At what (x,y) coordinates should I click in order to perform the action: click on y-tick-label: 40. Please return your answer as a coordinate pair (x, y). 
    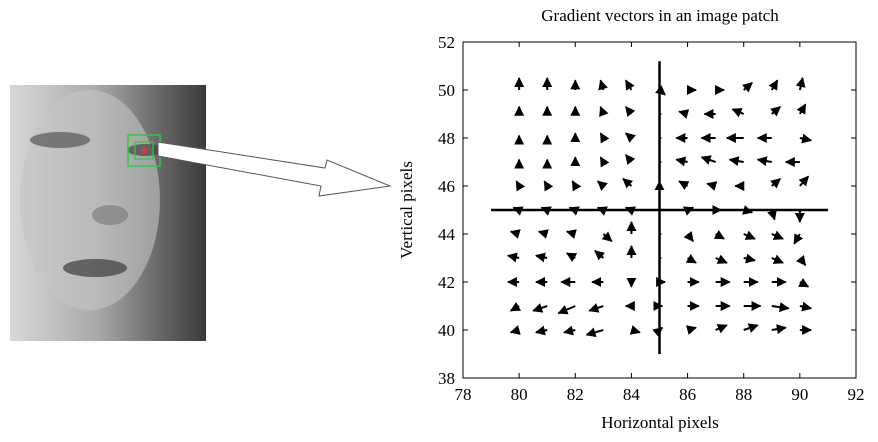
    Looking at the image, I should click on (446, 330).